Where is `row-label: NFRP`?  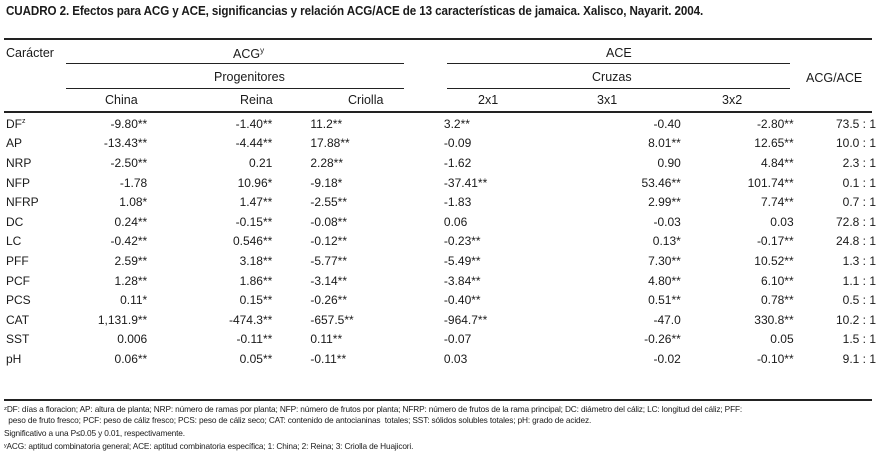
row-label: NFRP is located at coordinates (36, 202).